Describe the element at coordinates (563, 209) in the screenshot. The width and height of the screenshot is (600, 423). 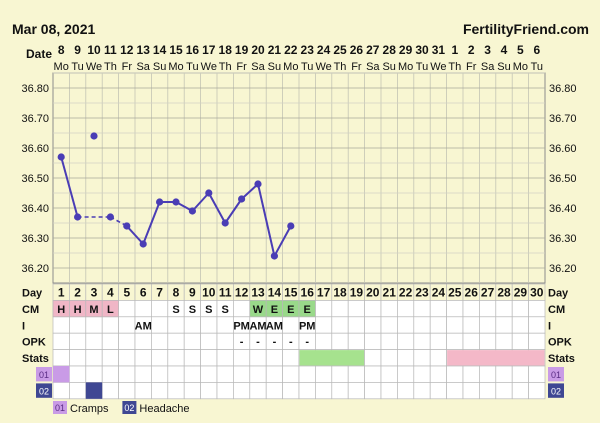
I see `y-tick-label: 36.40` at that location.